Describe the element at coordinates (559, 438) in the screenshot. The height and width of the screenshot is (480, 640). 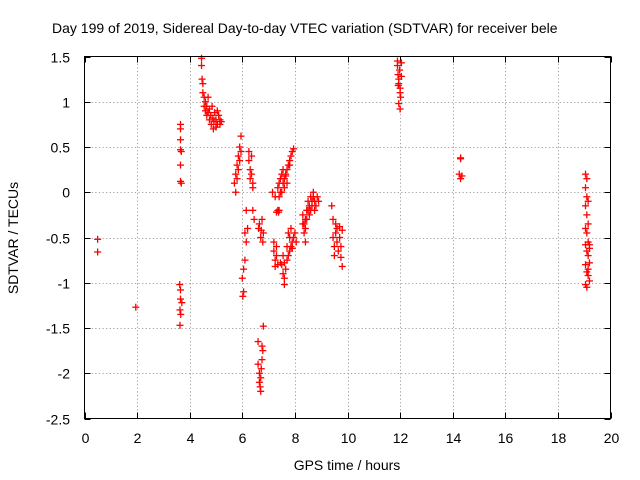
I see `x-tick-label: 18` at that location.